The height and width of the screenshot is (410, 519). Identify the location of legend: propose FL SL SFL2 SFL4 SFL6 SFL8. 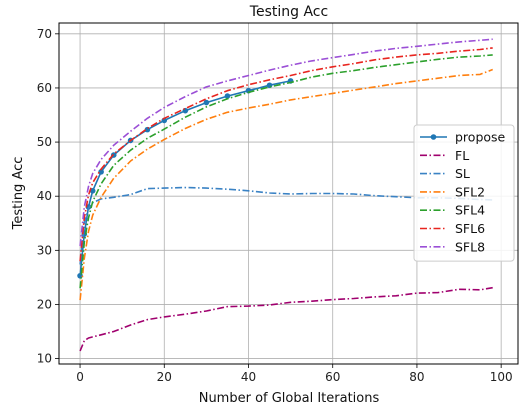
(464, 193).